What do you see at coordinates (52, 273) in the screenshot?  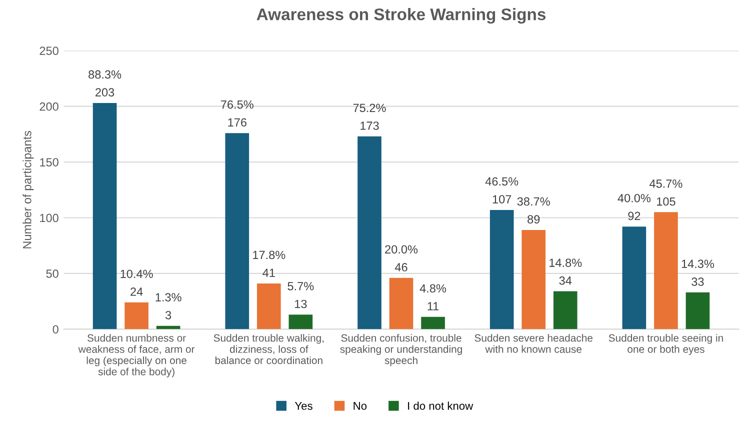 I see `y-tick-label: 50` at bounding box center [52, 273].